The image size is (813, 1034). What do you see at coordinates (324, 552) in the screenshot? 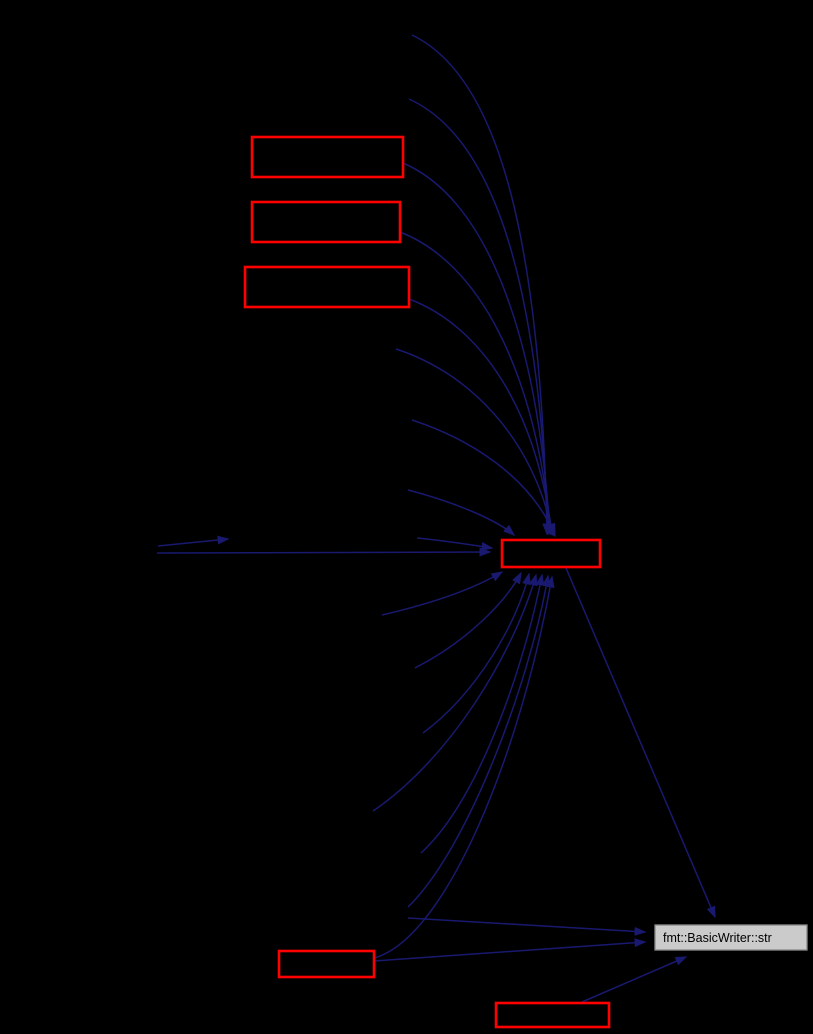
I see `edge-unlabeled-caller-far-left-to-truncated-center` at bounding box center [324, 552].